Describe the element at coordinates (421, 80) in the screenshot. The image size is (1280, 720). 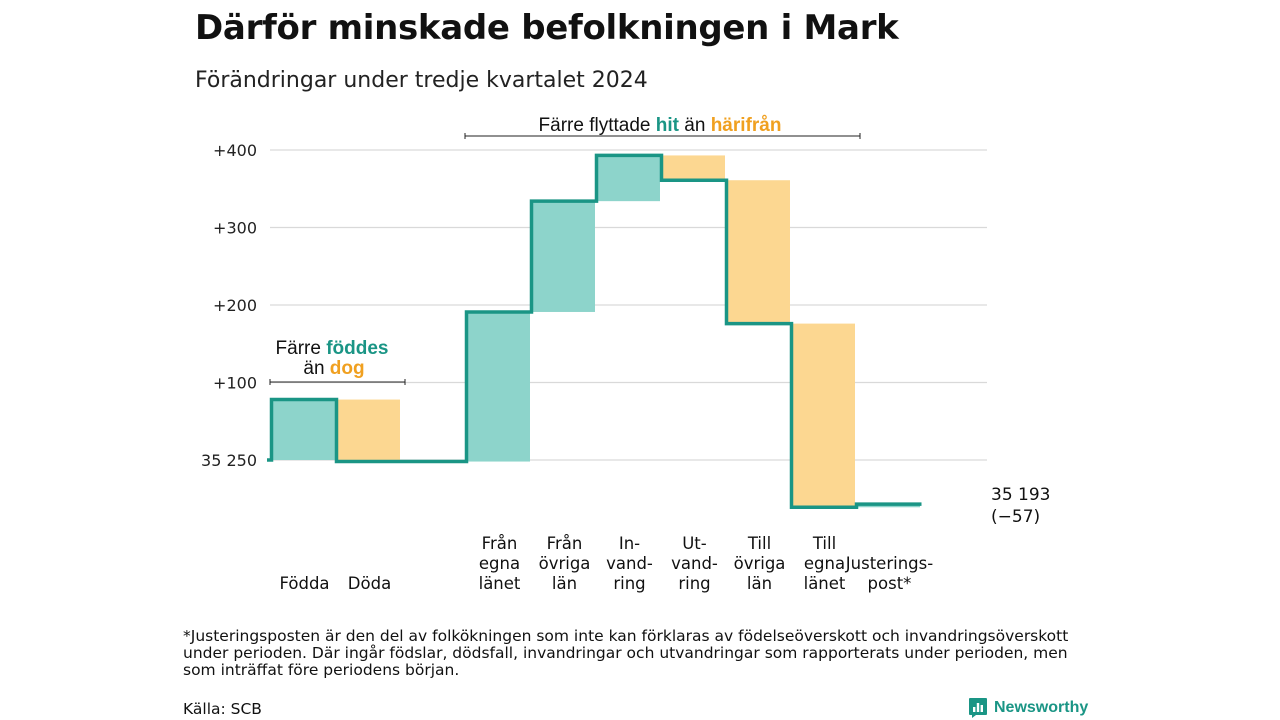
I see `chart-subtitle: Förändringar under tredje kvartalet 2024` at that location.